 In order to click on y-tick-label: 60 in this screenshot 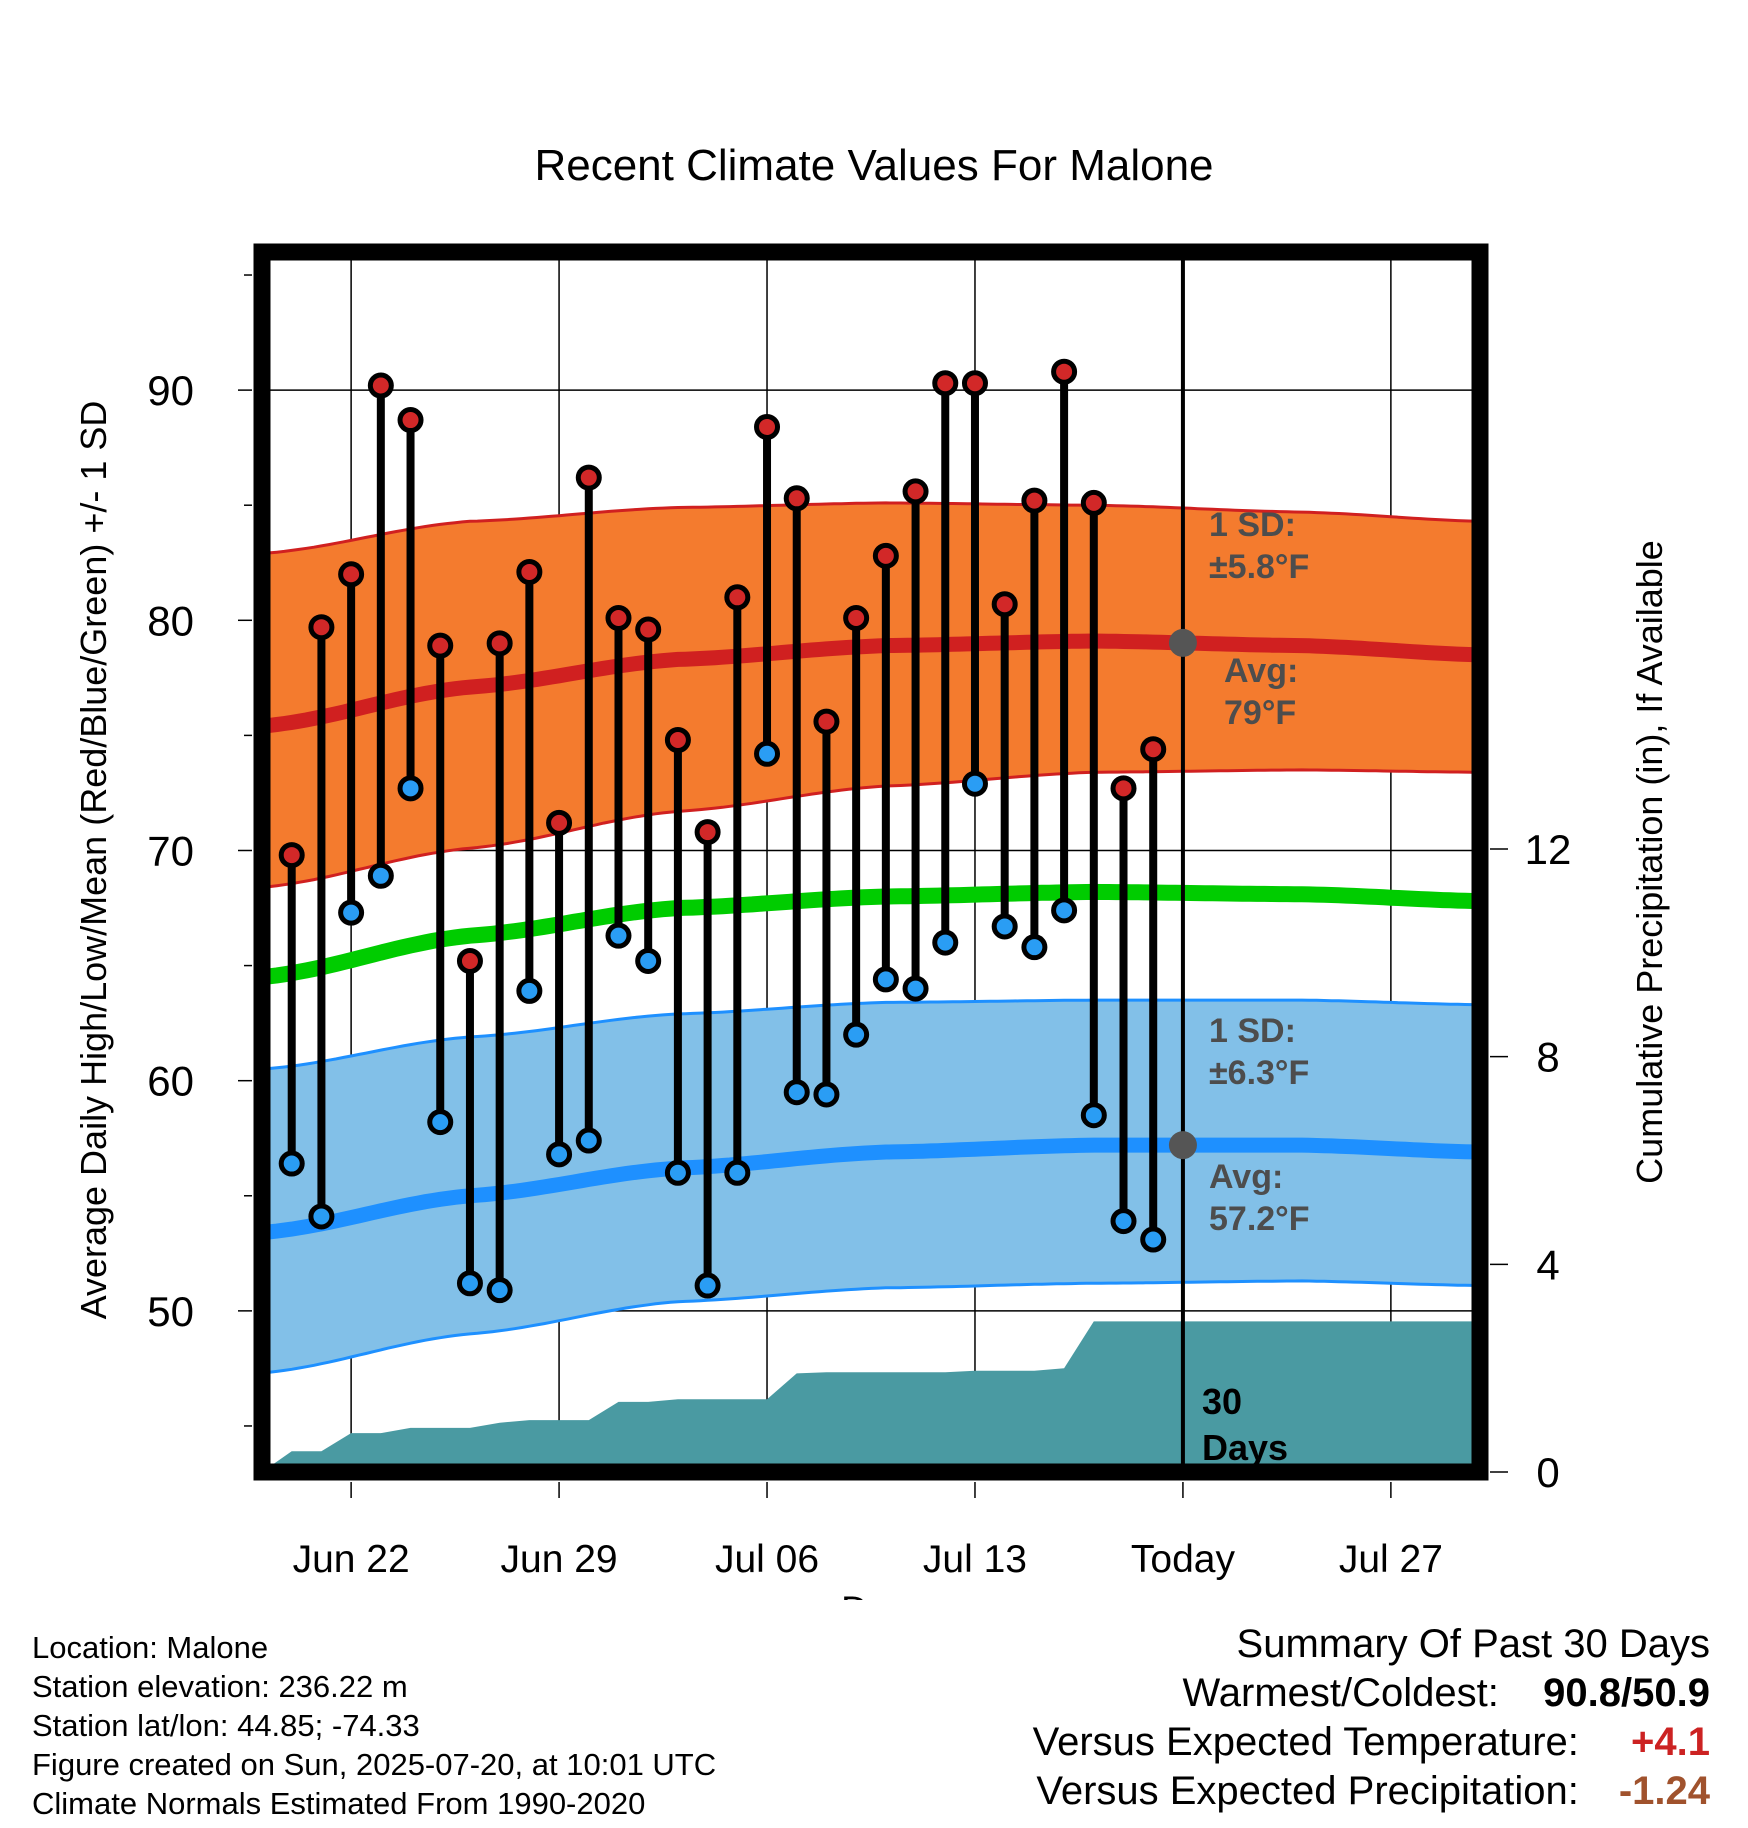, I will do `click(170, 1081)`.